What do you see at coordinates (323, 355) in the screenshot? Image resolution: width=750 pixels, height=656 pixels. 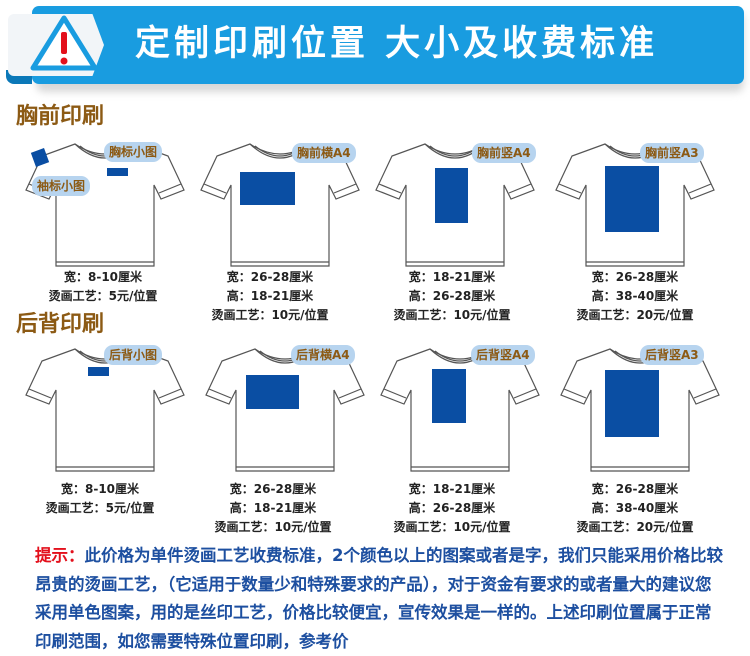 I see `print-position-label: 后背横A4` at bounding box center [323, 355].